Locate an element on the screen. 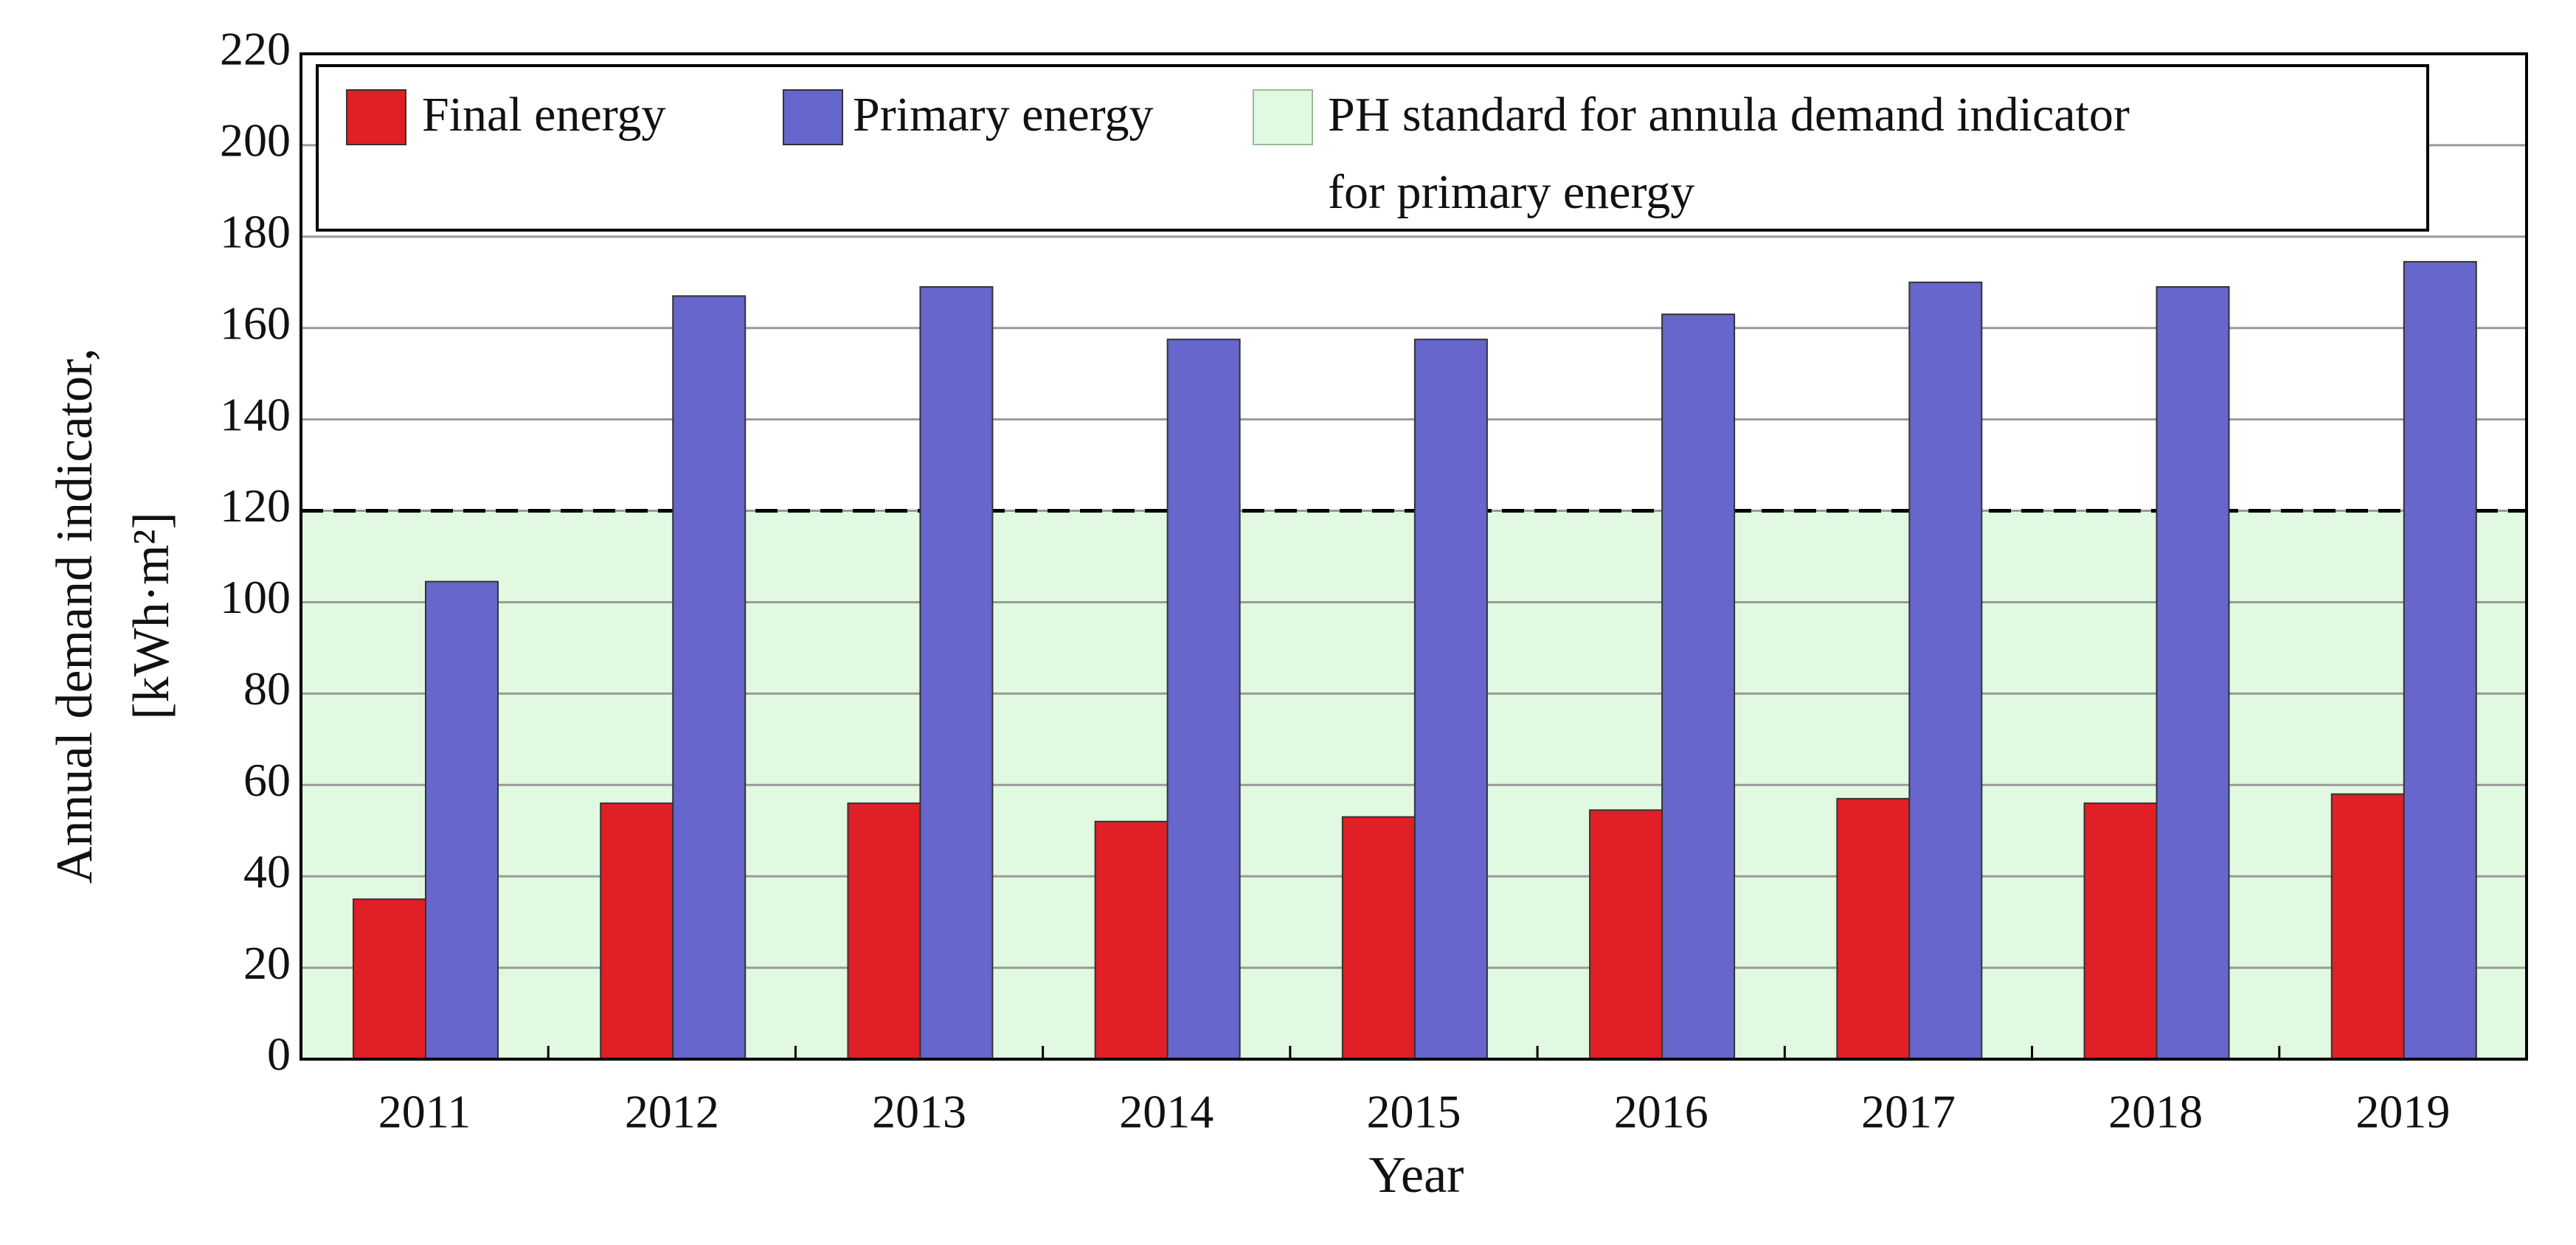 The height and width of the screenshot is (1245, 2576). y-tick-label: 0 is located at coordinates (279, 1054).